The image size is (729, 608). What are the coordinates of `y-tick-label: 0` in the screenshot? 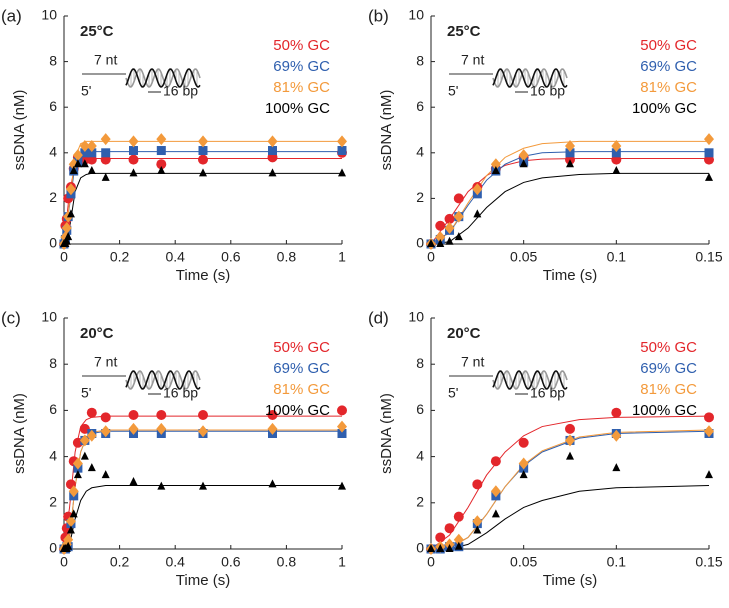 It's located at (53, 243).